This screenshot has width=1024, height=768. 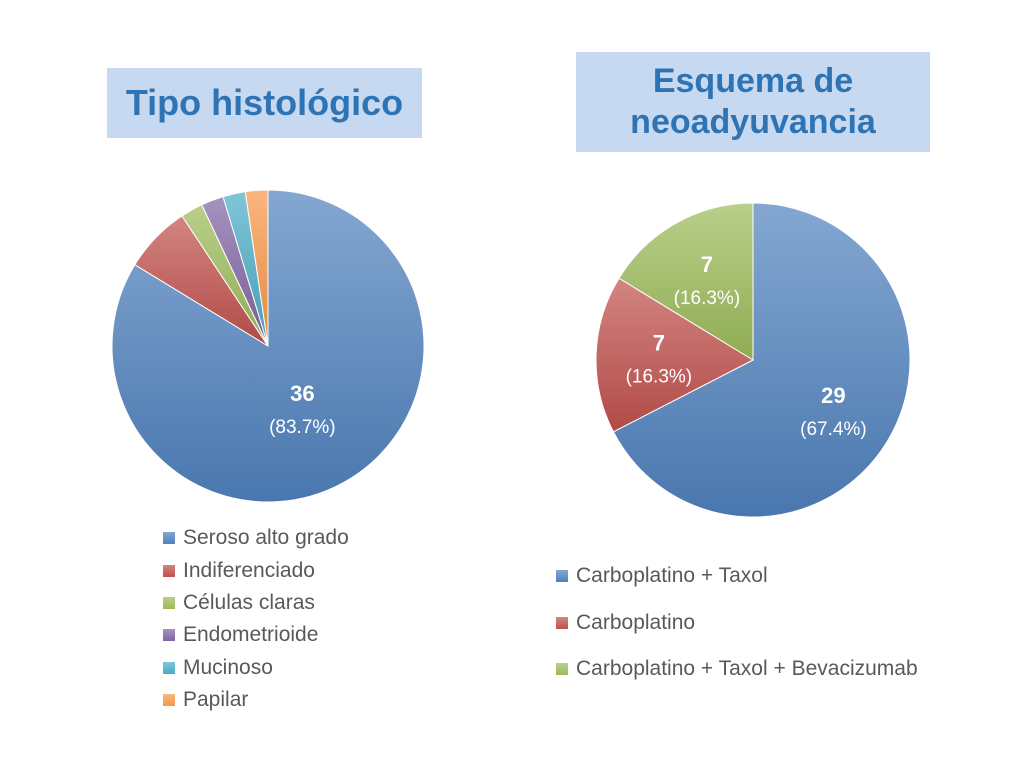 I want to click on legend-item-carboplatino: Carboplatino, so click(x=737, y=623).